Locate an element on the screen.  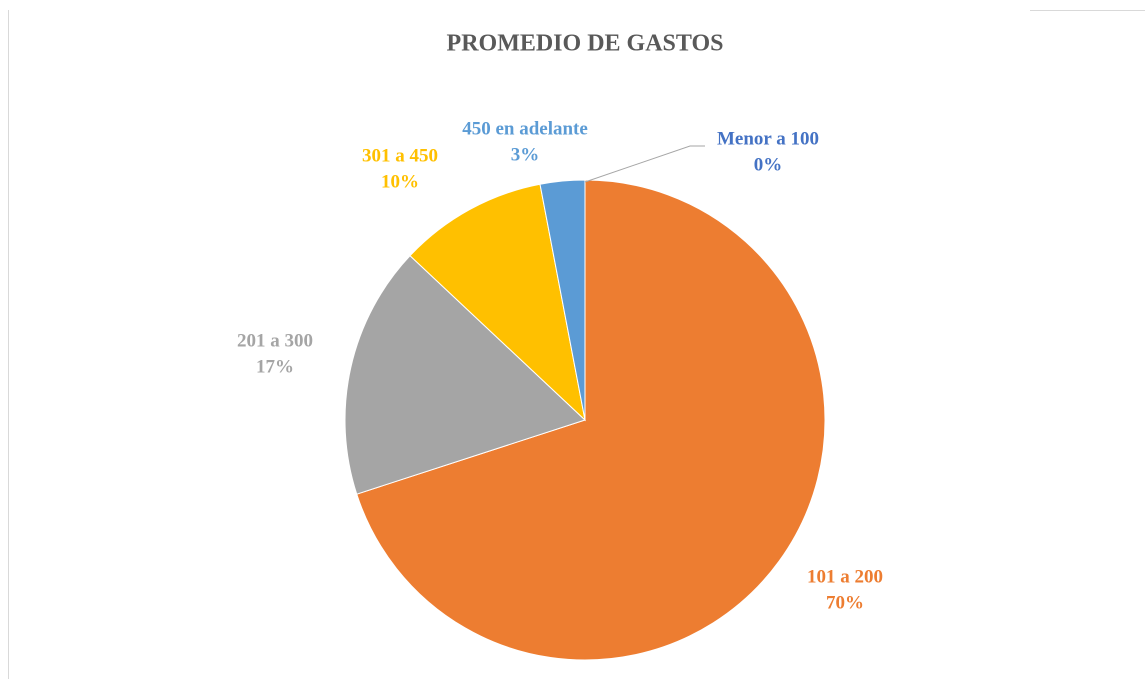
leader-line is located at coordinates (644, 164).